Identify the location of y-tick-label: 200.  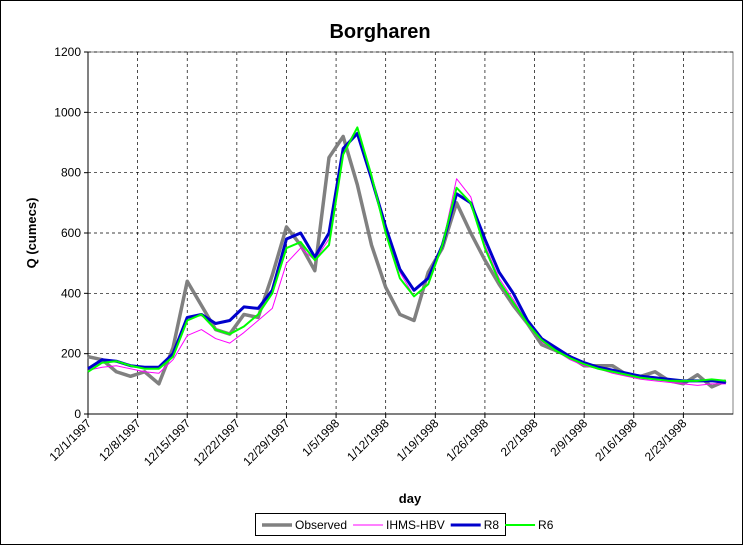
(71, 354).